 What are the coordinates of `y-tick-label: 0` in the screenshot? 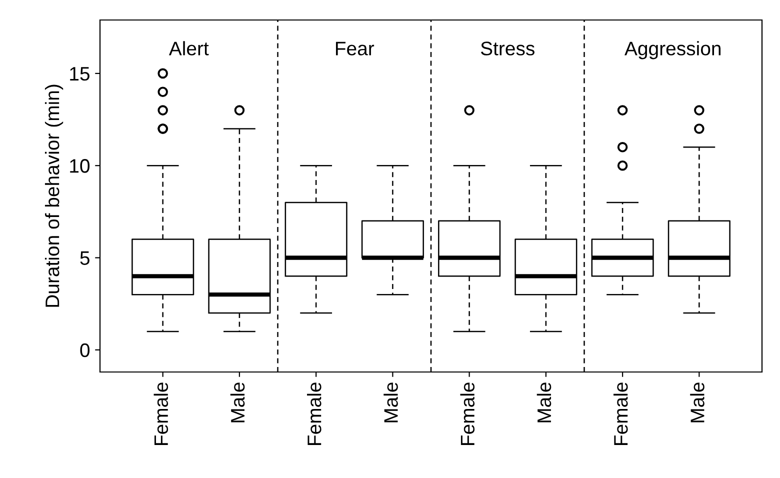 It's located at (85, 350).